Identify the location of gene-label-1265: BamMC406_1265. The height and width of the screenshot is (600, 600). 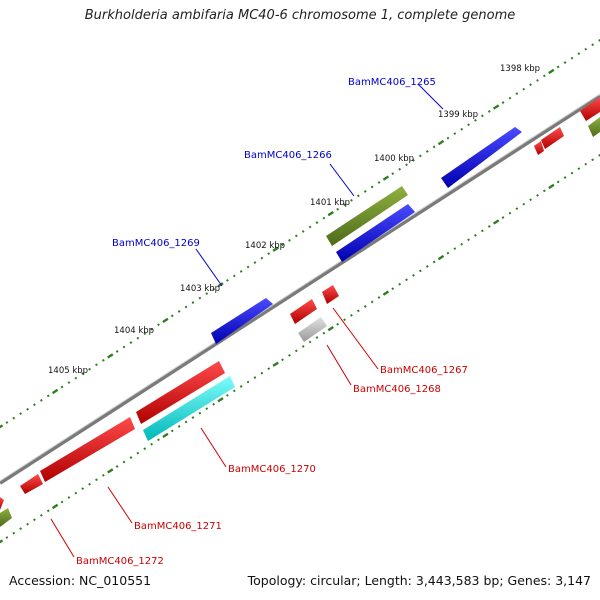
(392, 82).